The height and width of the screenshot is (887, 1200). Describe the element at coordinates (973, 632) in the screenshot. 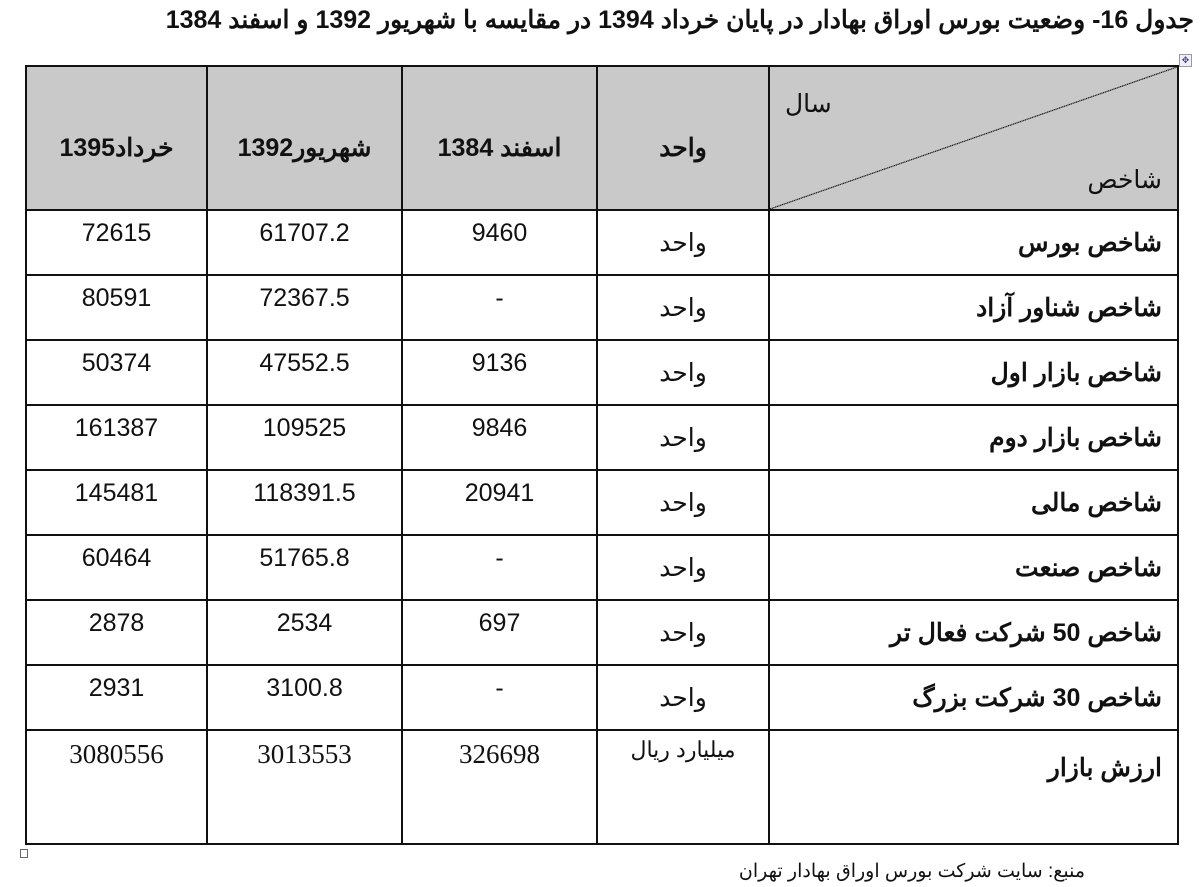

I see `row-label: شاخص 50 شرکت فعال تر` at that location.